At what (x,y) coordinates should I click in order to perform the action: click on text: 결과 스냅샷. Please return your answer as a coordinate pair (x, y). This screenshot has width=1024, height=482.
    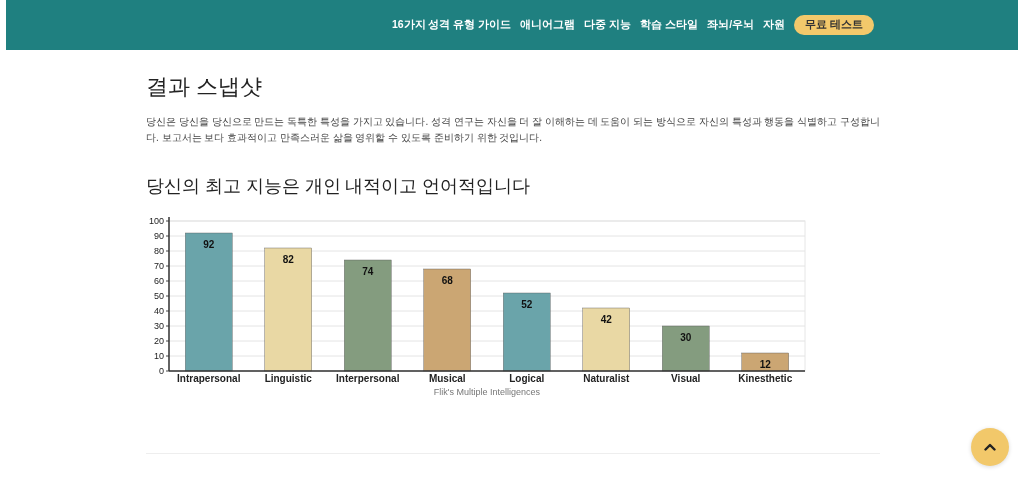
    Looking at the image, I should click on (204, 87).